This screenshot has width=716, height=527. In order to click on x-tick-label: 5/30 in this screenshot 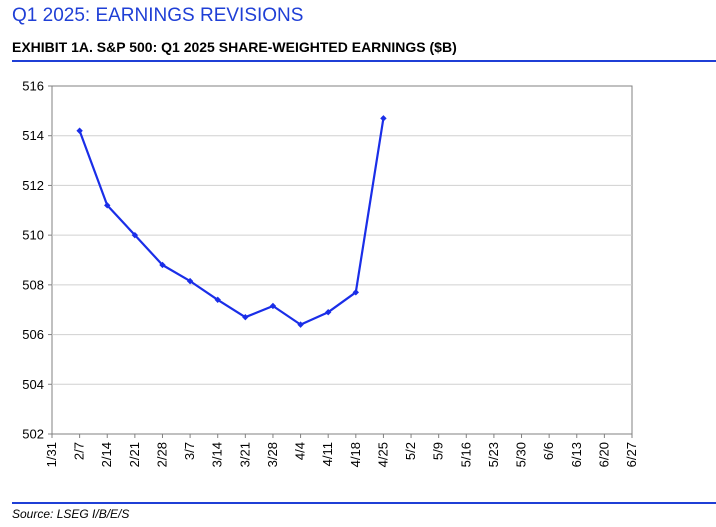, I will do `click(521, 454)`.